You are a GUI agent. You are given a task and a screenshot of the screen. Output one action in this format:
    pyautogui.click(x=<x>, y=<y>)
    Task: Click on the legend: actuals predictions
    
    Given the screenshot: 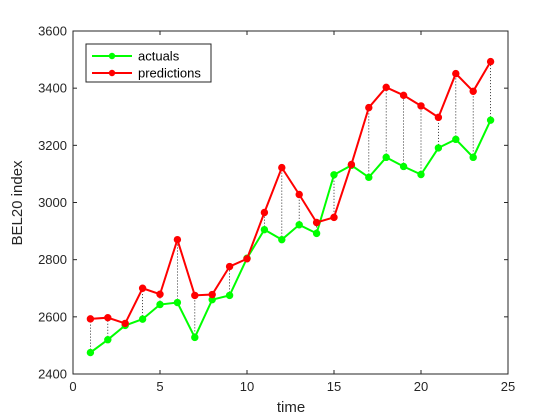 What is the action you would take?
    pyautogui.click(x=148, y=63)
    